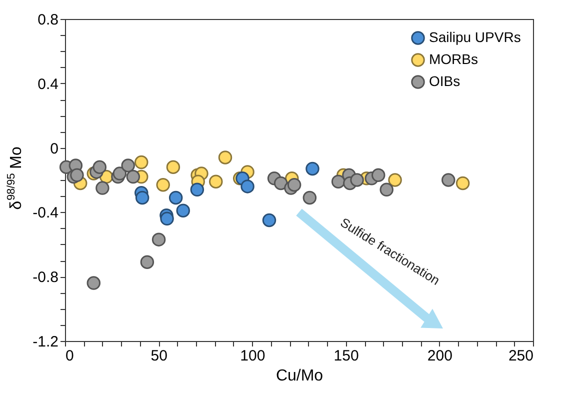  What do you see at coordinates (444, 81) in the screenshot?
I see `legend-label: OIBs` at bounding box center [444, 81].